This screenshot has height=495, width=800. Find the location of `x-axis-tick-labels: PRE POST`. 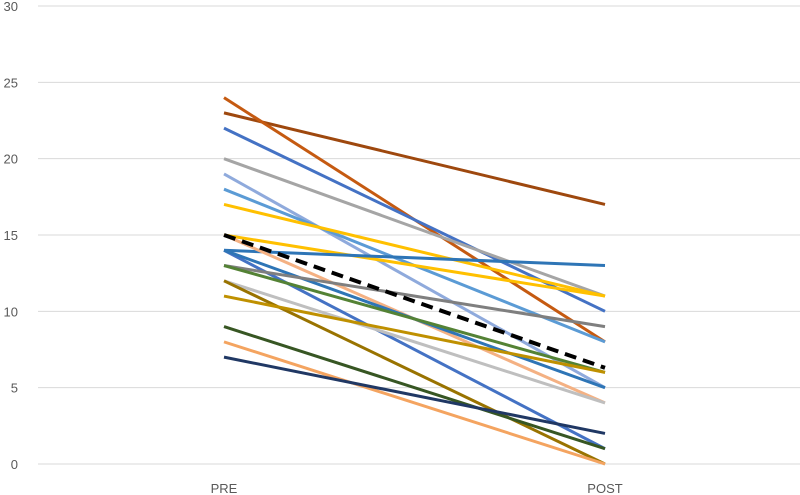

x-axis-tick-labels: PRE POST is located at coordinates (417, 488).